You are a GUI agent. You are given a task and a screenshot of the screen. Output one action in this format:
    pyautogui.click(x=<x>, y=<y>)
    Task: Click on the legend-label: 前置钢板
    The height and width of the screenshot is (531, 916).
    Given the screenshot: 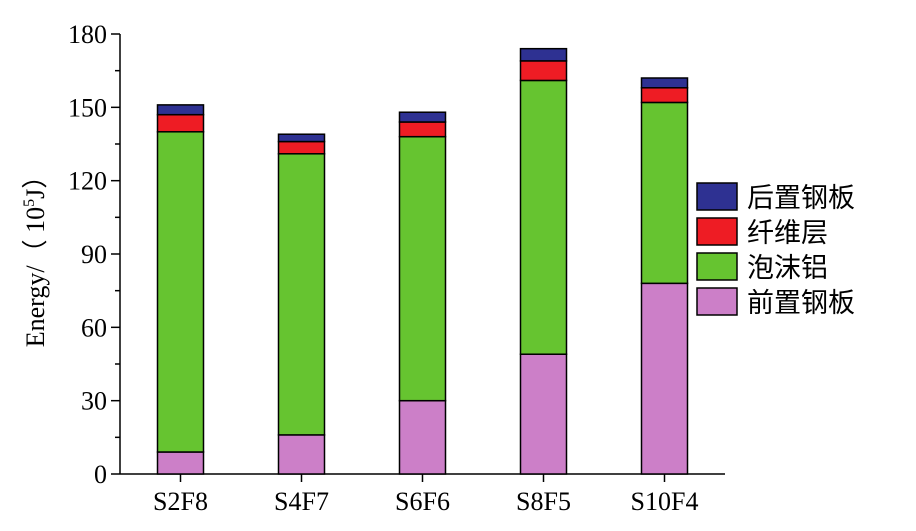 What is the action you would take?
    pyautogui.click(x=801, y=303)
    